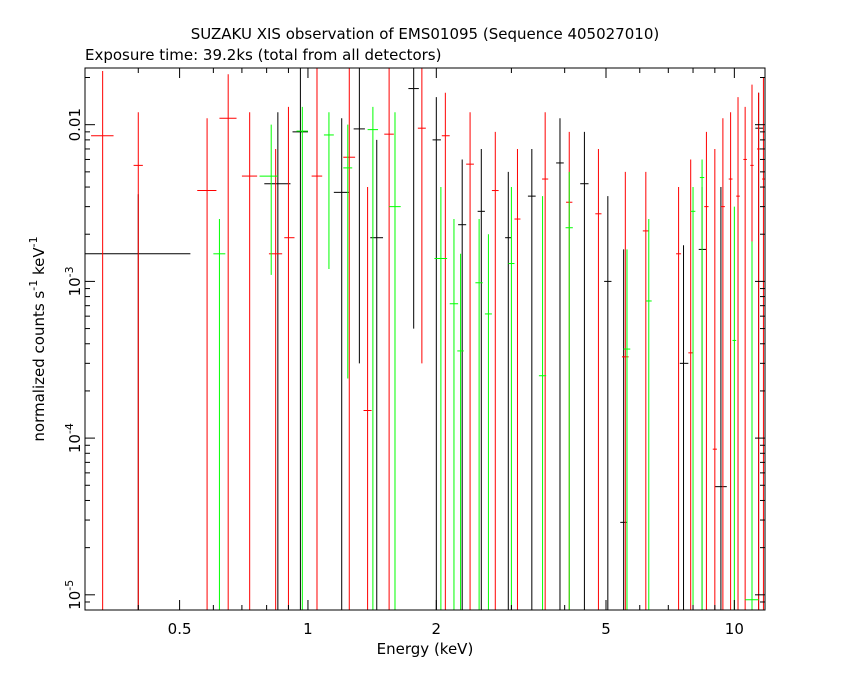  Describe the element at coordinates (606, 629) in the screenshot. I see `x-tick-label-3: 5` at that location.